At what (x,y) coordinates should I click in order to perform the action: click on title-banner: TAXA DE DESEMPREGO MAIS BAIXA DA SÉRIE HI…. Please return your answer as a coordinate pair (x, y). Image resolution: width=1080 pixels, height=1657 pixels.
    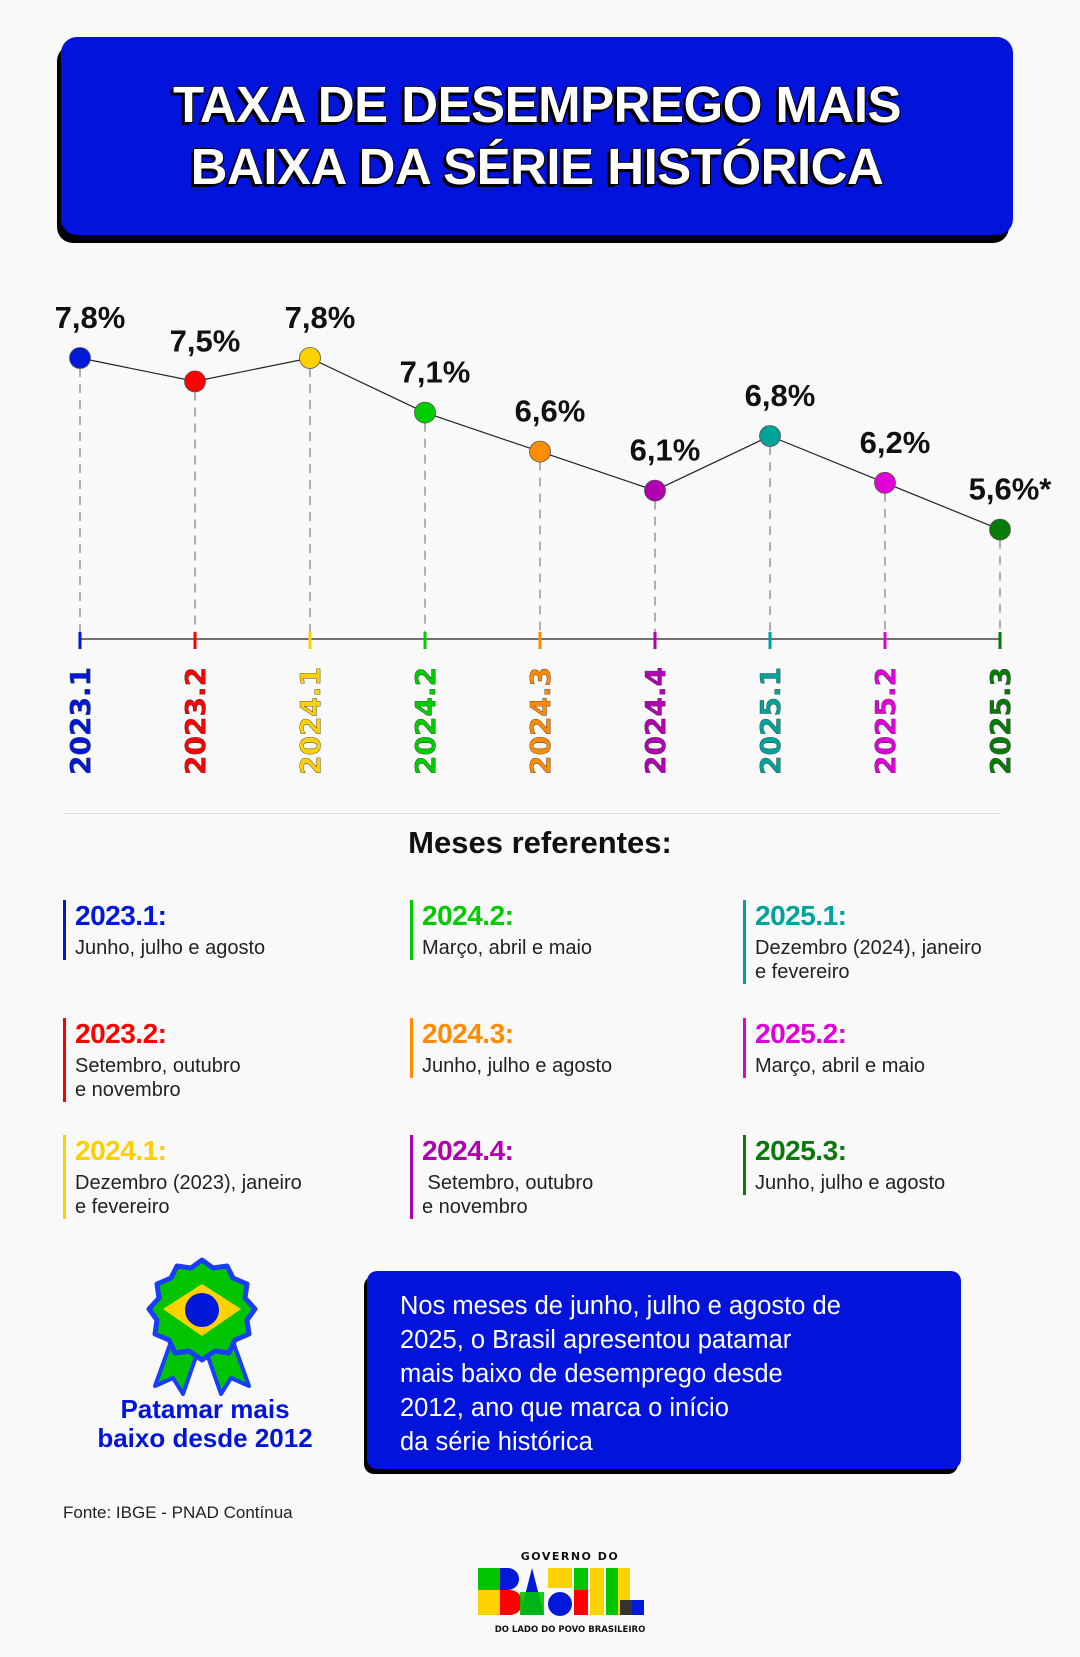
    Looking at the image, I should click on (537, 136).